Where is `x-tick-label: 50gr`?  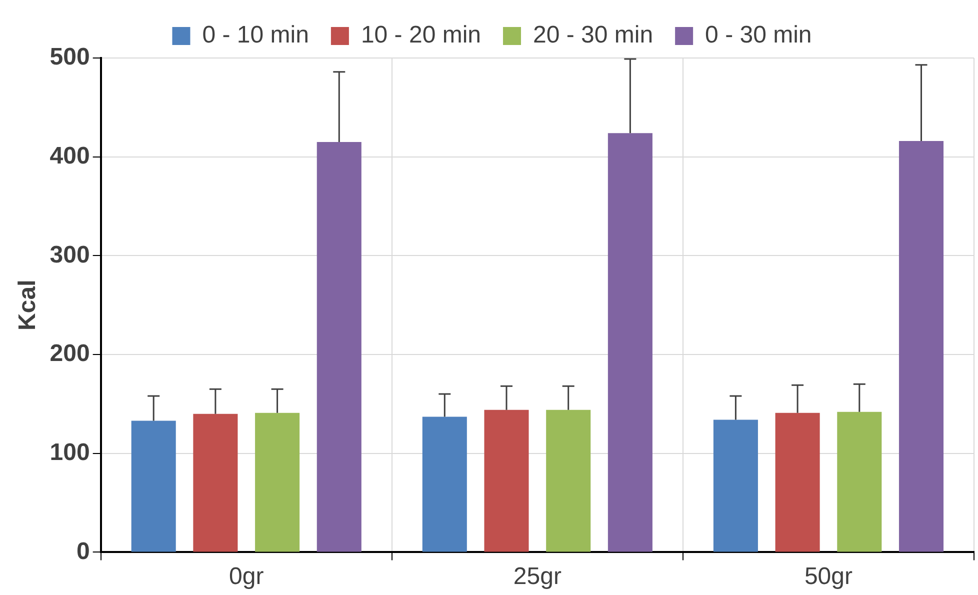
x-tick-label: 50gr is located at coordinates (828, 576).